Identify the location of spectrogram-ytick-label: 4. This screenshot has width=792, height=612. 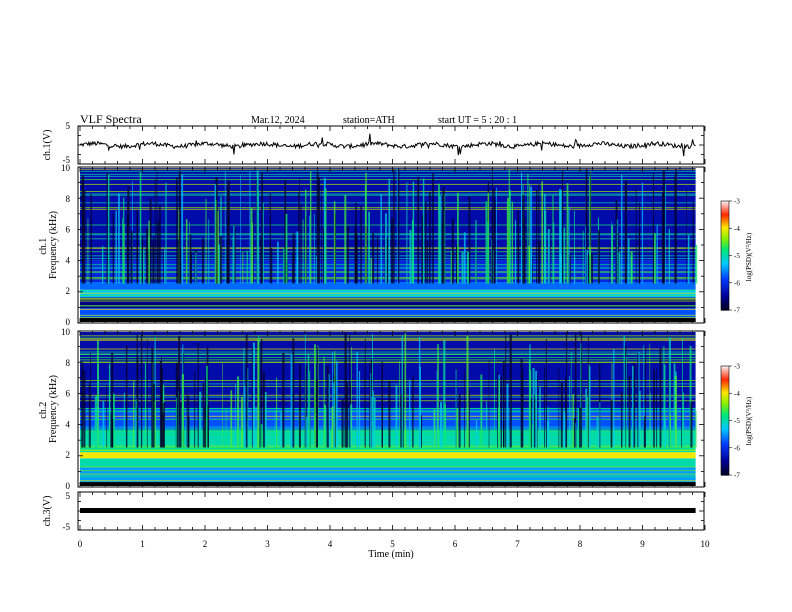
(68, 424).